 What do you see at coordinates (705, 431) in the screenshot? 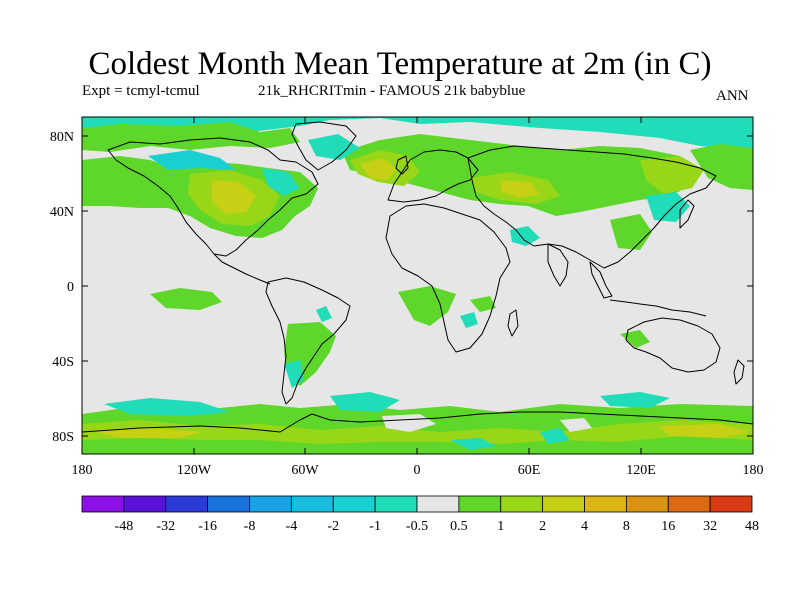
I see `field-antarctic-warm-east` at bounding box center [705, 431].